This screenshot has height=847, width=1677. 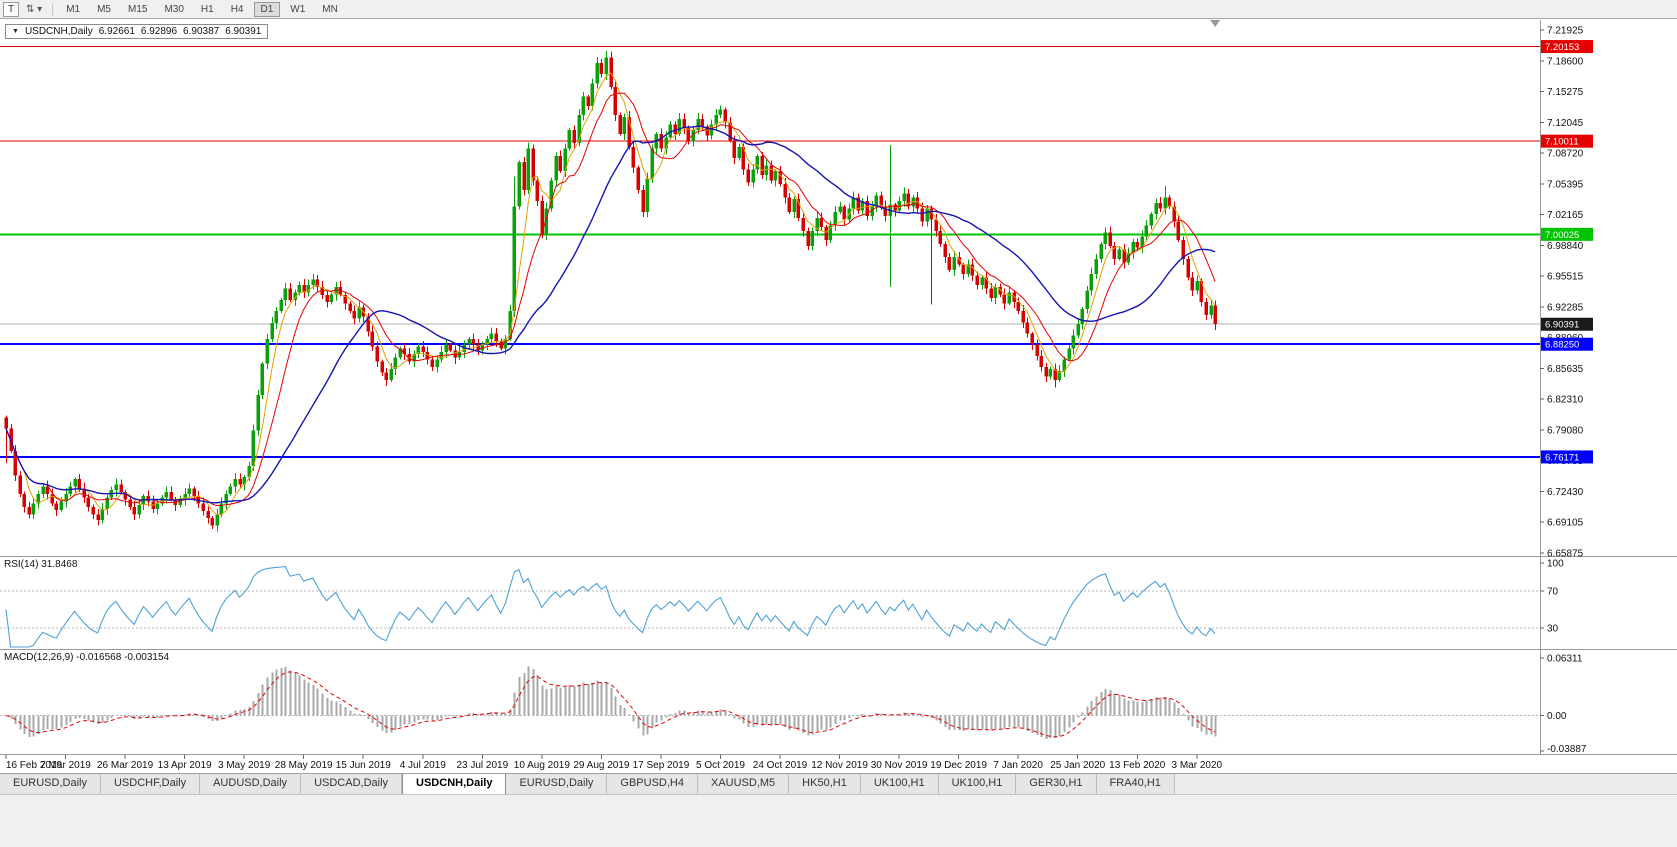 I want to click on price-badge: 6.88250, so click(x=1567, y=344).